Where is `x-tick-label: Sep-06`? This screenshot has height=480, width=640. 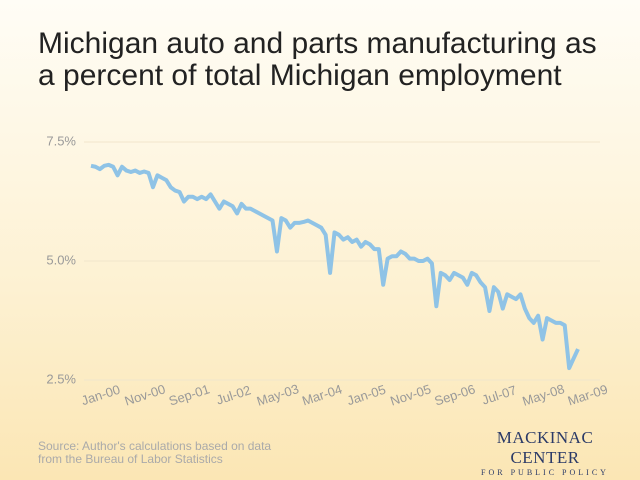 x-tick-label: Sep-06 is located at coordinates (455, 394).